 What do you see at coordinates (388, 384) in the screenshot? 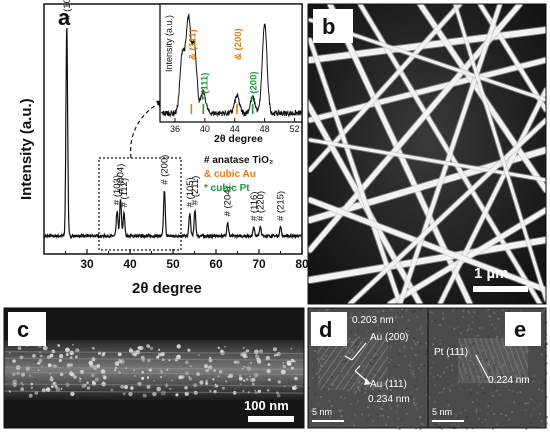
I see `d-label-au111: Au (111)` at bounding box center [388, 384].